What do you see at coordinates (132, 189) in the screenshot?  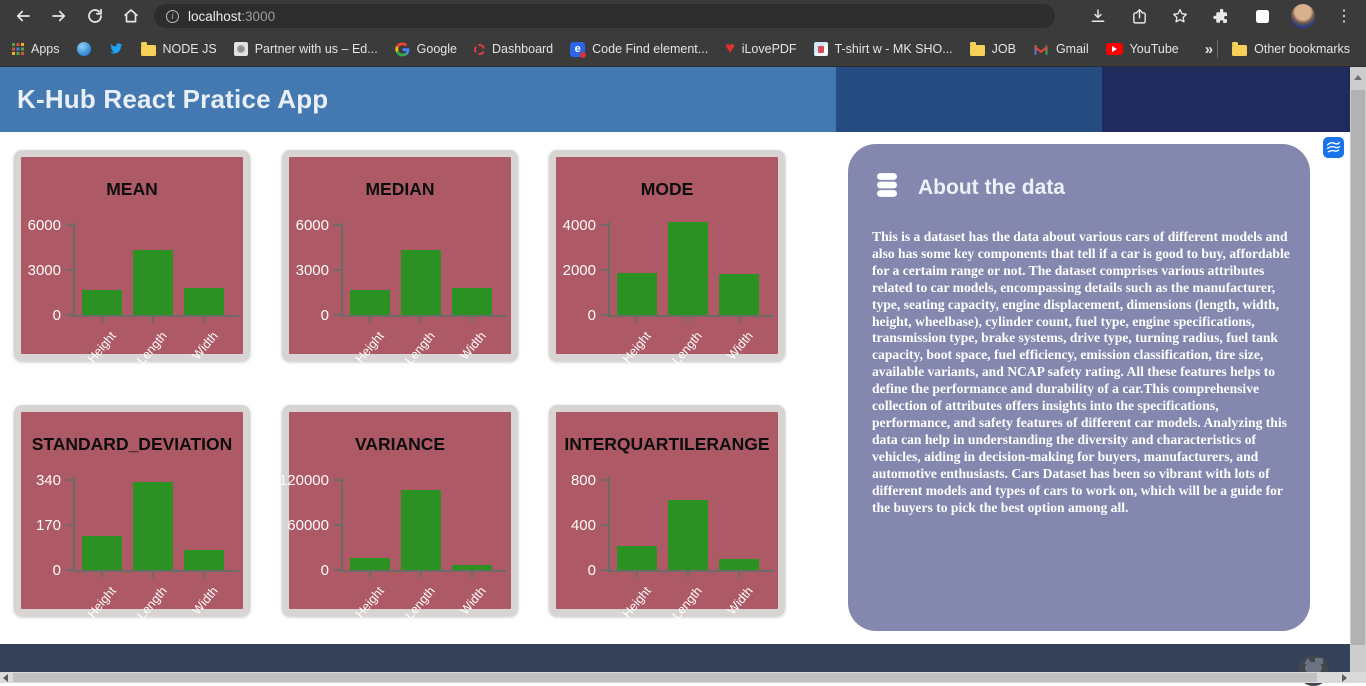 I see `chart-title: MEAN` at bounding box center [132, 189].